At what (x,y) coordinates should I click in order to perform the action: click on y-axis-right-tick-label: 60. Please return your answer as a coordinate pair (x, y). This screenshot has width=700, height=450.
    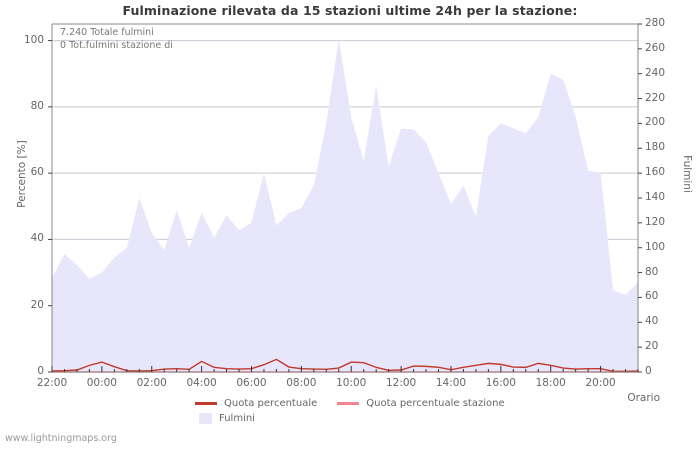
    Looking at the image, I should click on (652, 296).